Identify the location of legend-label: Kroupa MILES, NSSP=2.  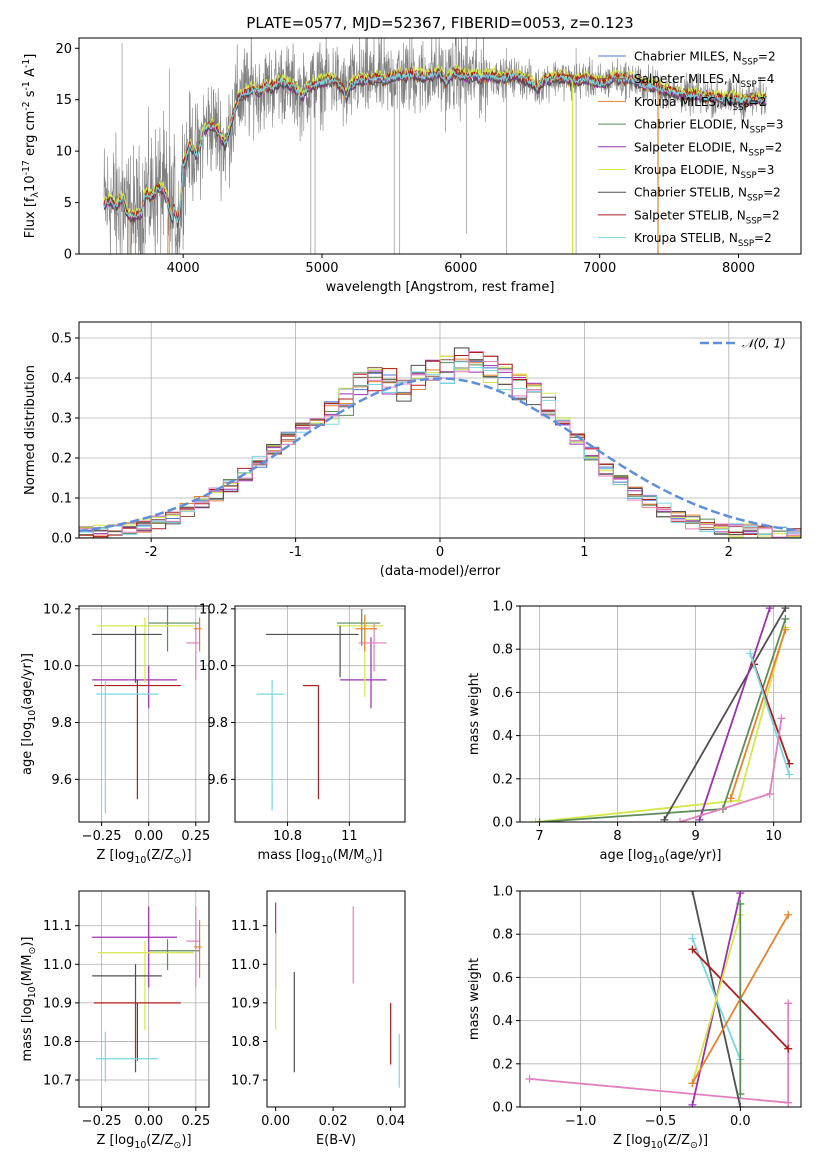
(700, 104).